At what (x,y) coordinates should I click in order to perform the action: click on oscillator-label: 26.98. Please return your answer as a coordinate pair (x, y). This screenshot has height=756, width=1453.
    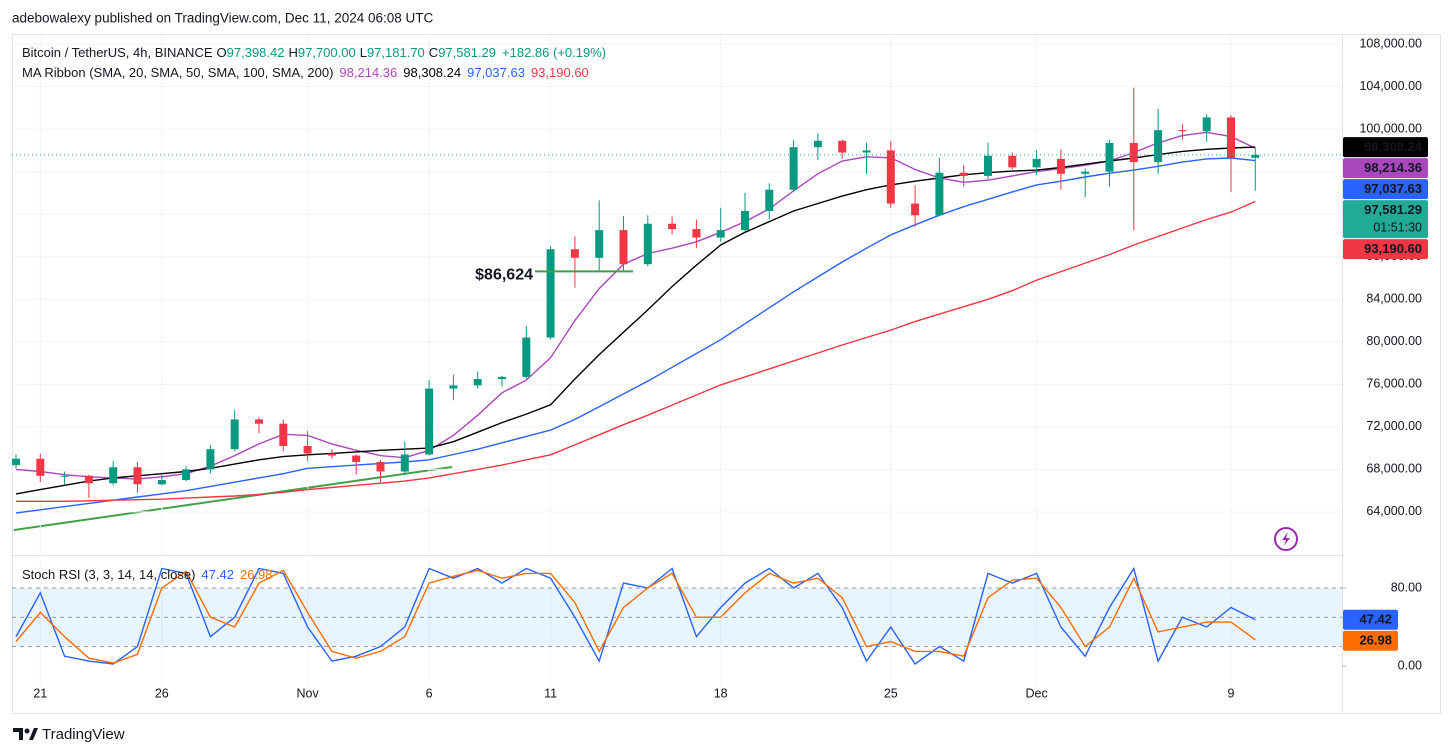
    Looking at the image, I should click on (1375, 640).